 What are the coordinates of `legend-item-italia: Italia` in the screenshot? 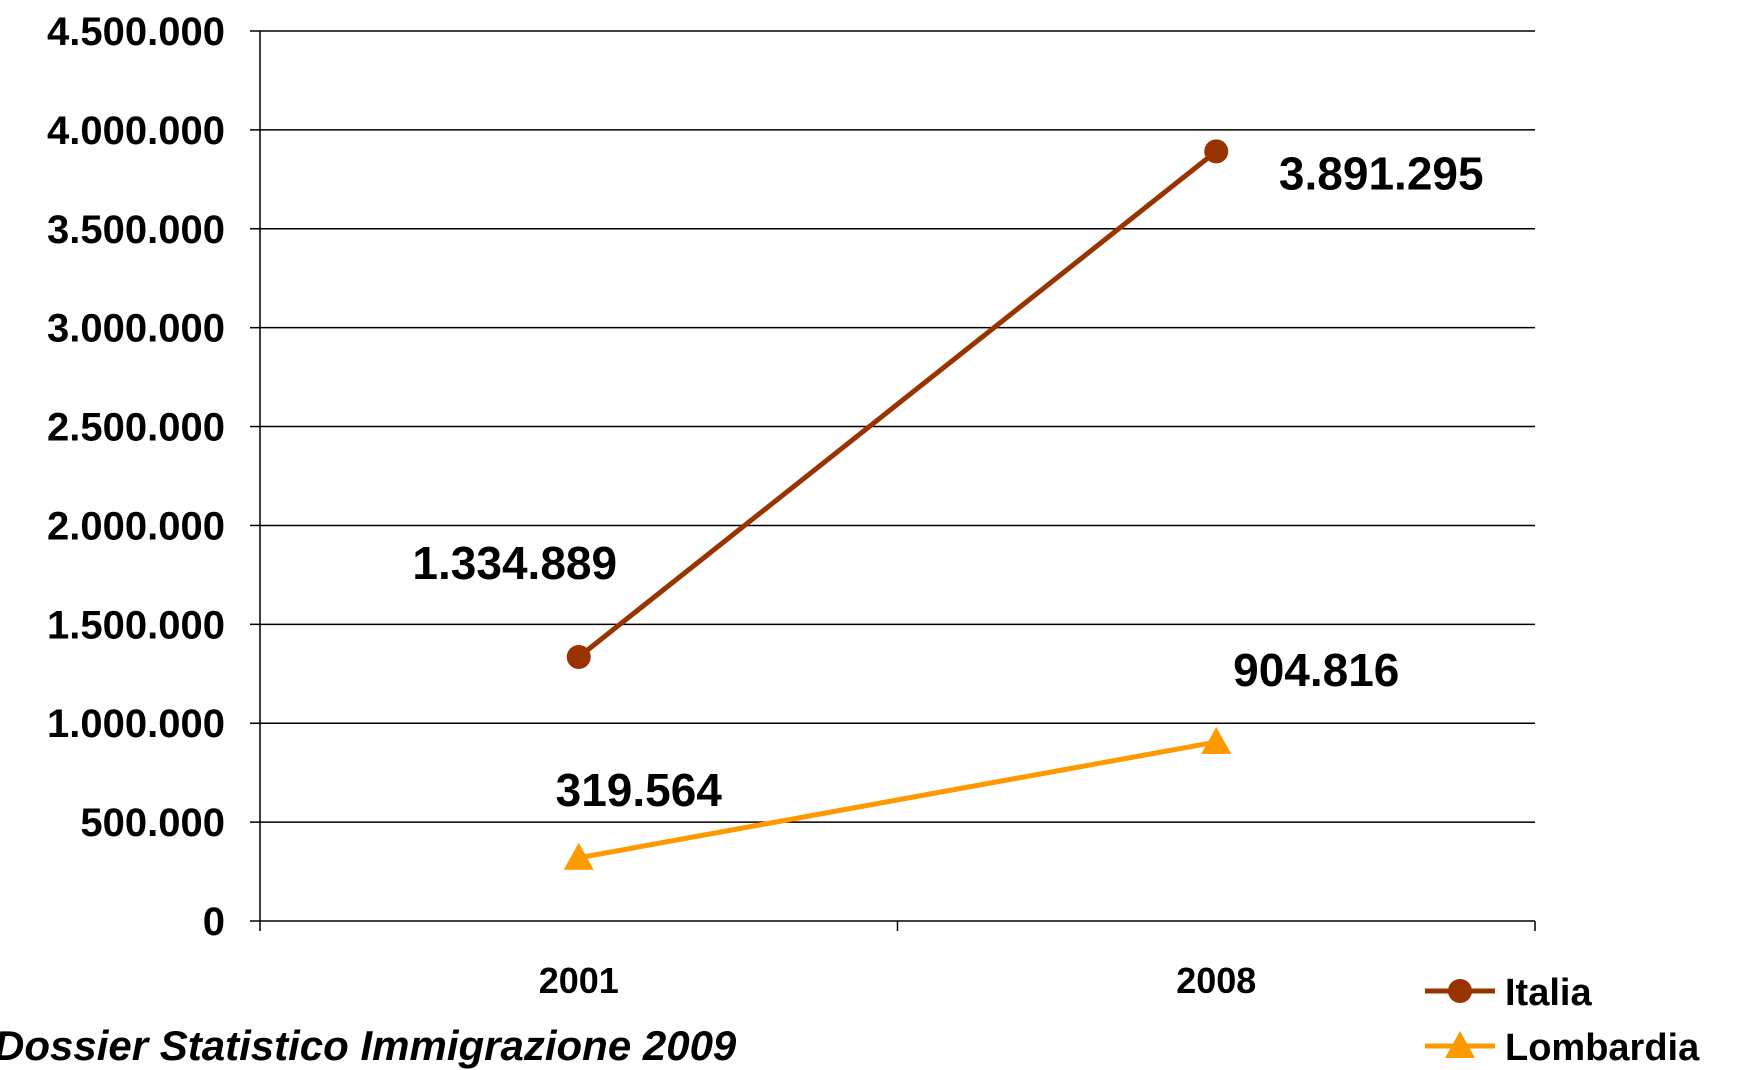 It's located at (1508, 993).